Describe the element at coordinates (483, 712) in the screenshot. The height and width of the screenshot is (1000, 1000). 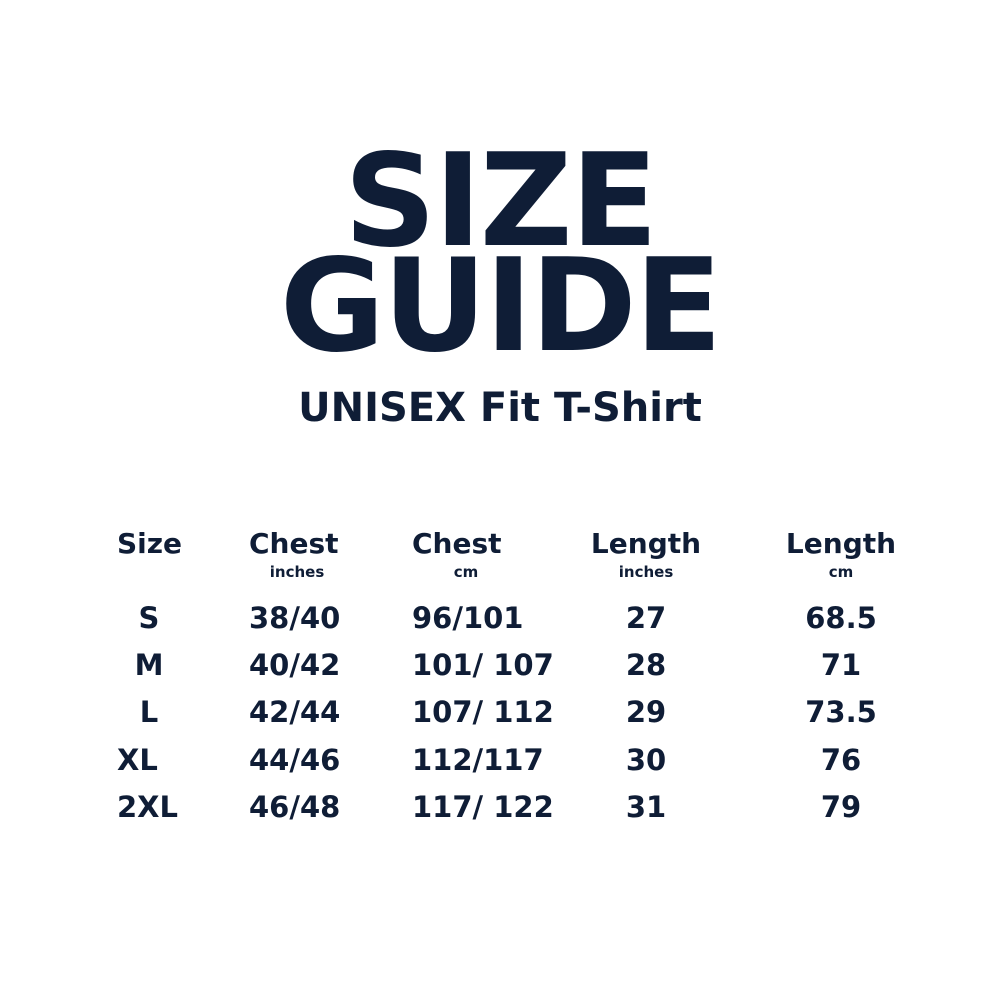
I see `table-cell: 107/ 112` at that location.